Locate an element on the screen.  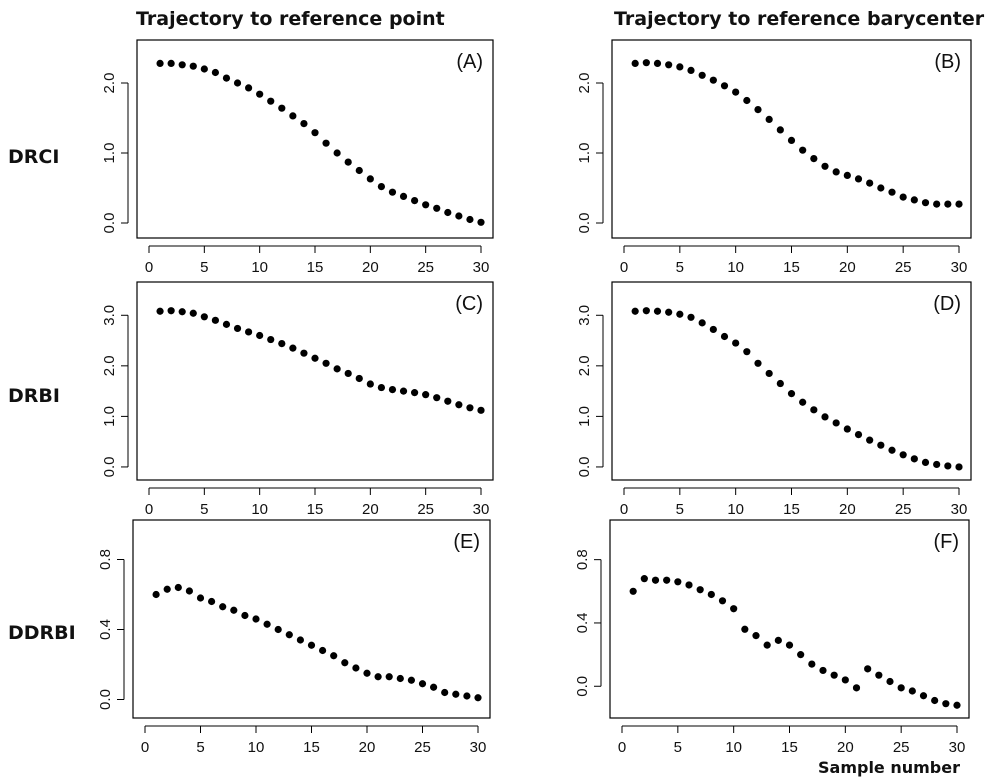
x-tick-label: 15 is located at coordinates (311, 747).